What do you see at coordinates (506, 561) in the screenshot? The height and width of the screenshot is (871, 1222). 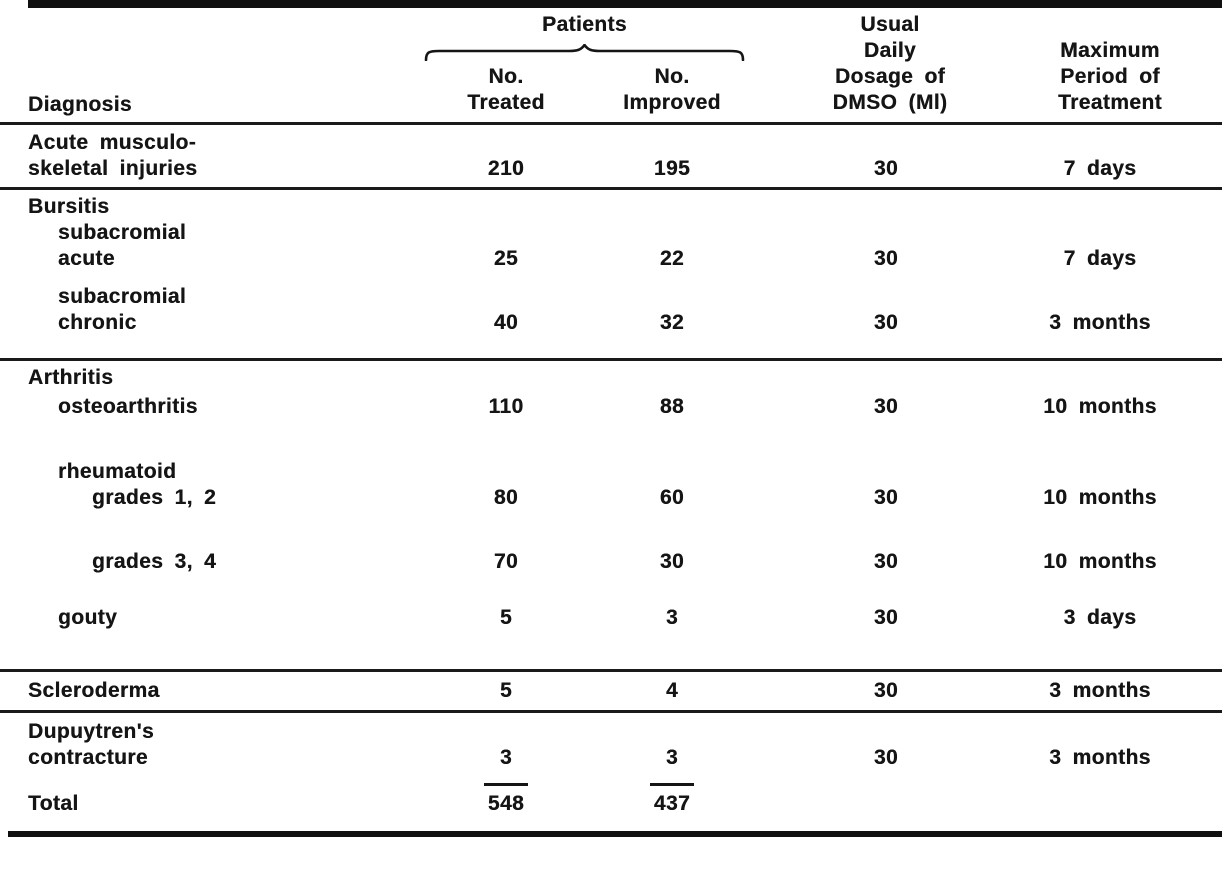 I see `treated-cell: 70` at bounding box center [506, 561].